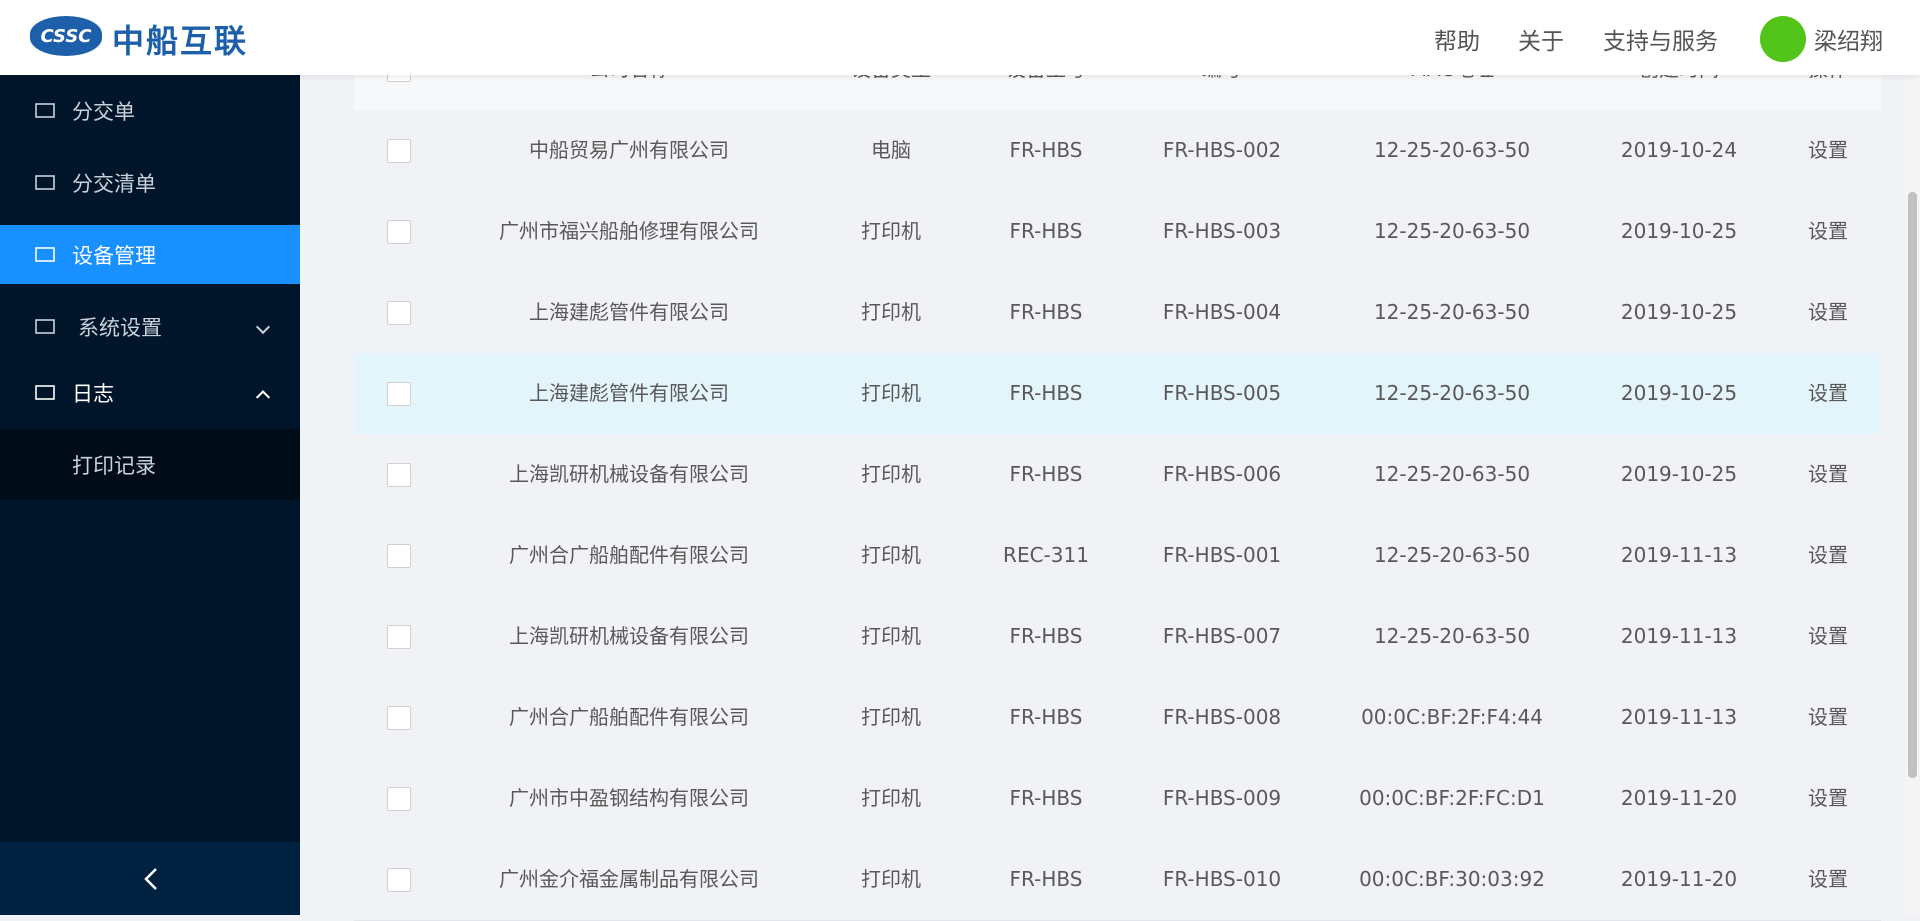 The width and height of the screenshot is (1920, 921). What do you see at coordinates (1222, 798) in the screenshot?
I see `cell-text: FR-HBS-009` at bounding box center [1222, 798].